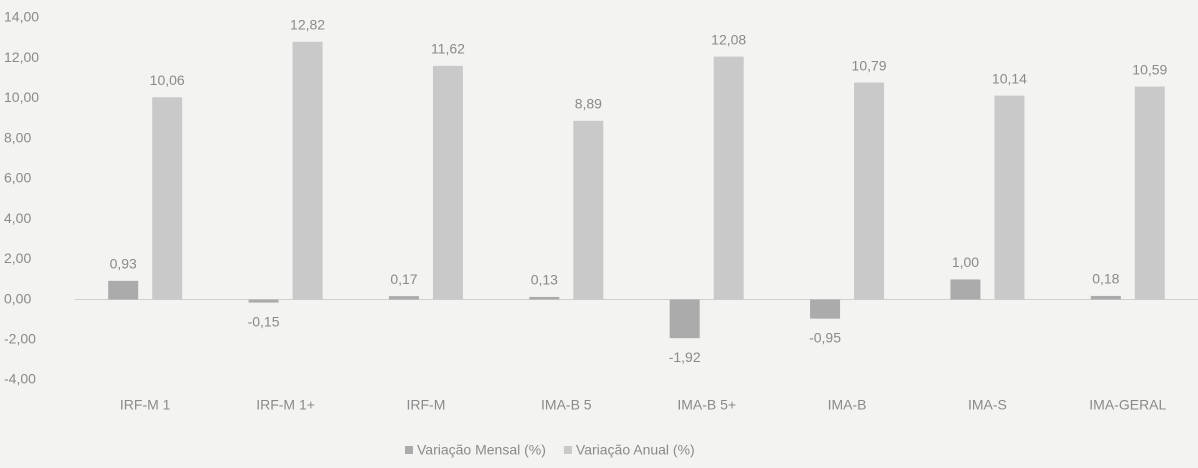 The image size is (1198, 468). Describe the element at coordinates (1149, 69) in the screenshot. I see `data-label: 10,59` at that location.